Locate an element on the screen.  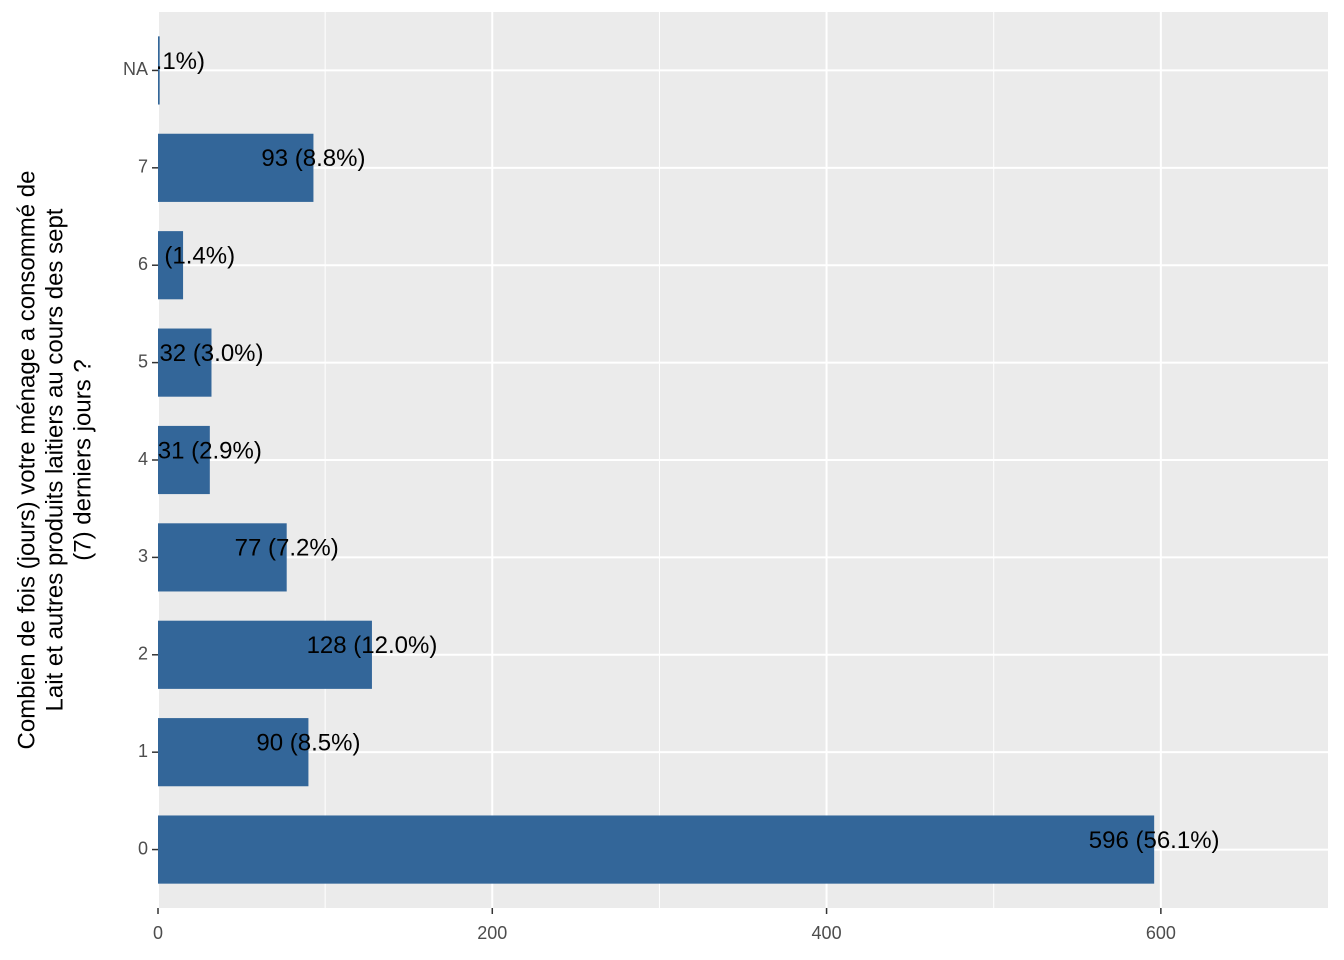
y-axis-title: (7) derniers jours ? is located at coordinates (82, 459).